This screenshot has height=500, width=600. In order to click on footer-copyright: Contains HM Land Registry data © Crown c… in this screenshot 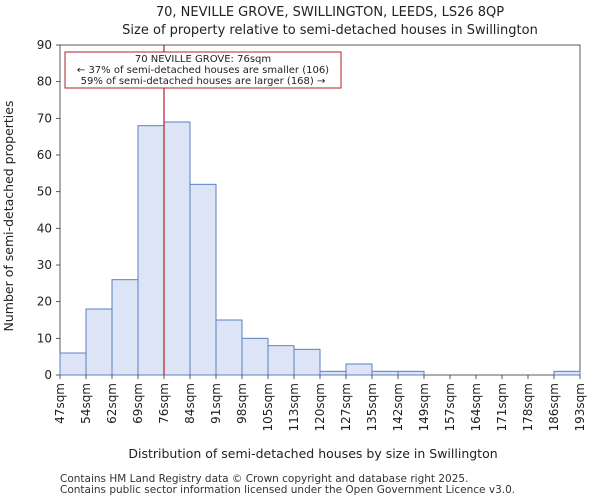, I will do `click(264, 479)`.